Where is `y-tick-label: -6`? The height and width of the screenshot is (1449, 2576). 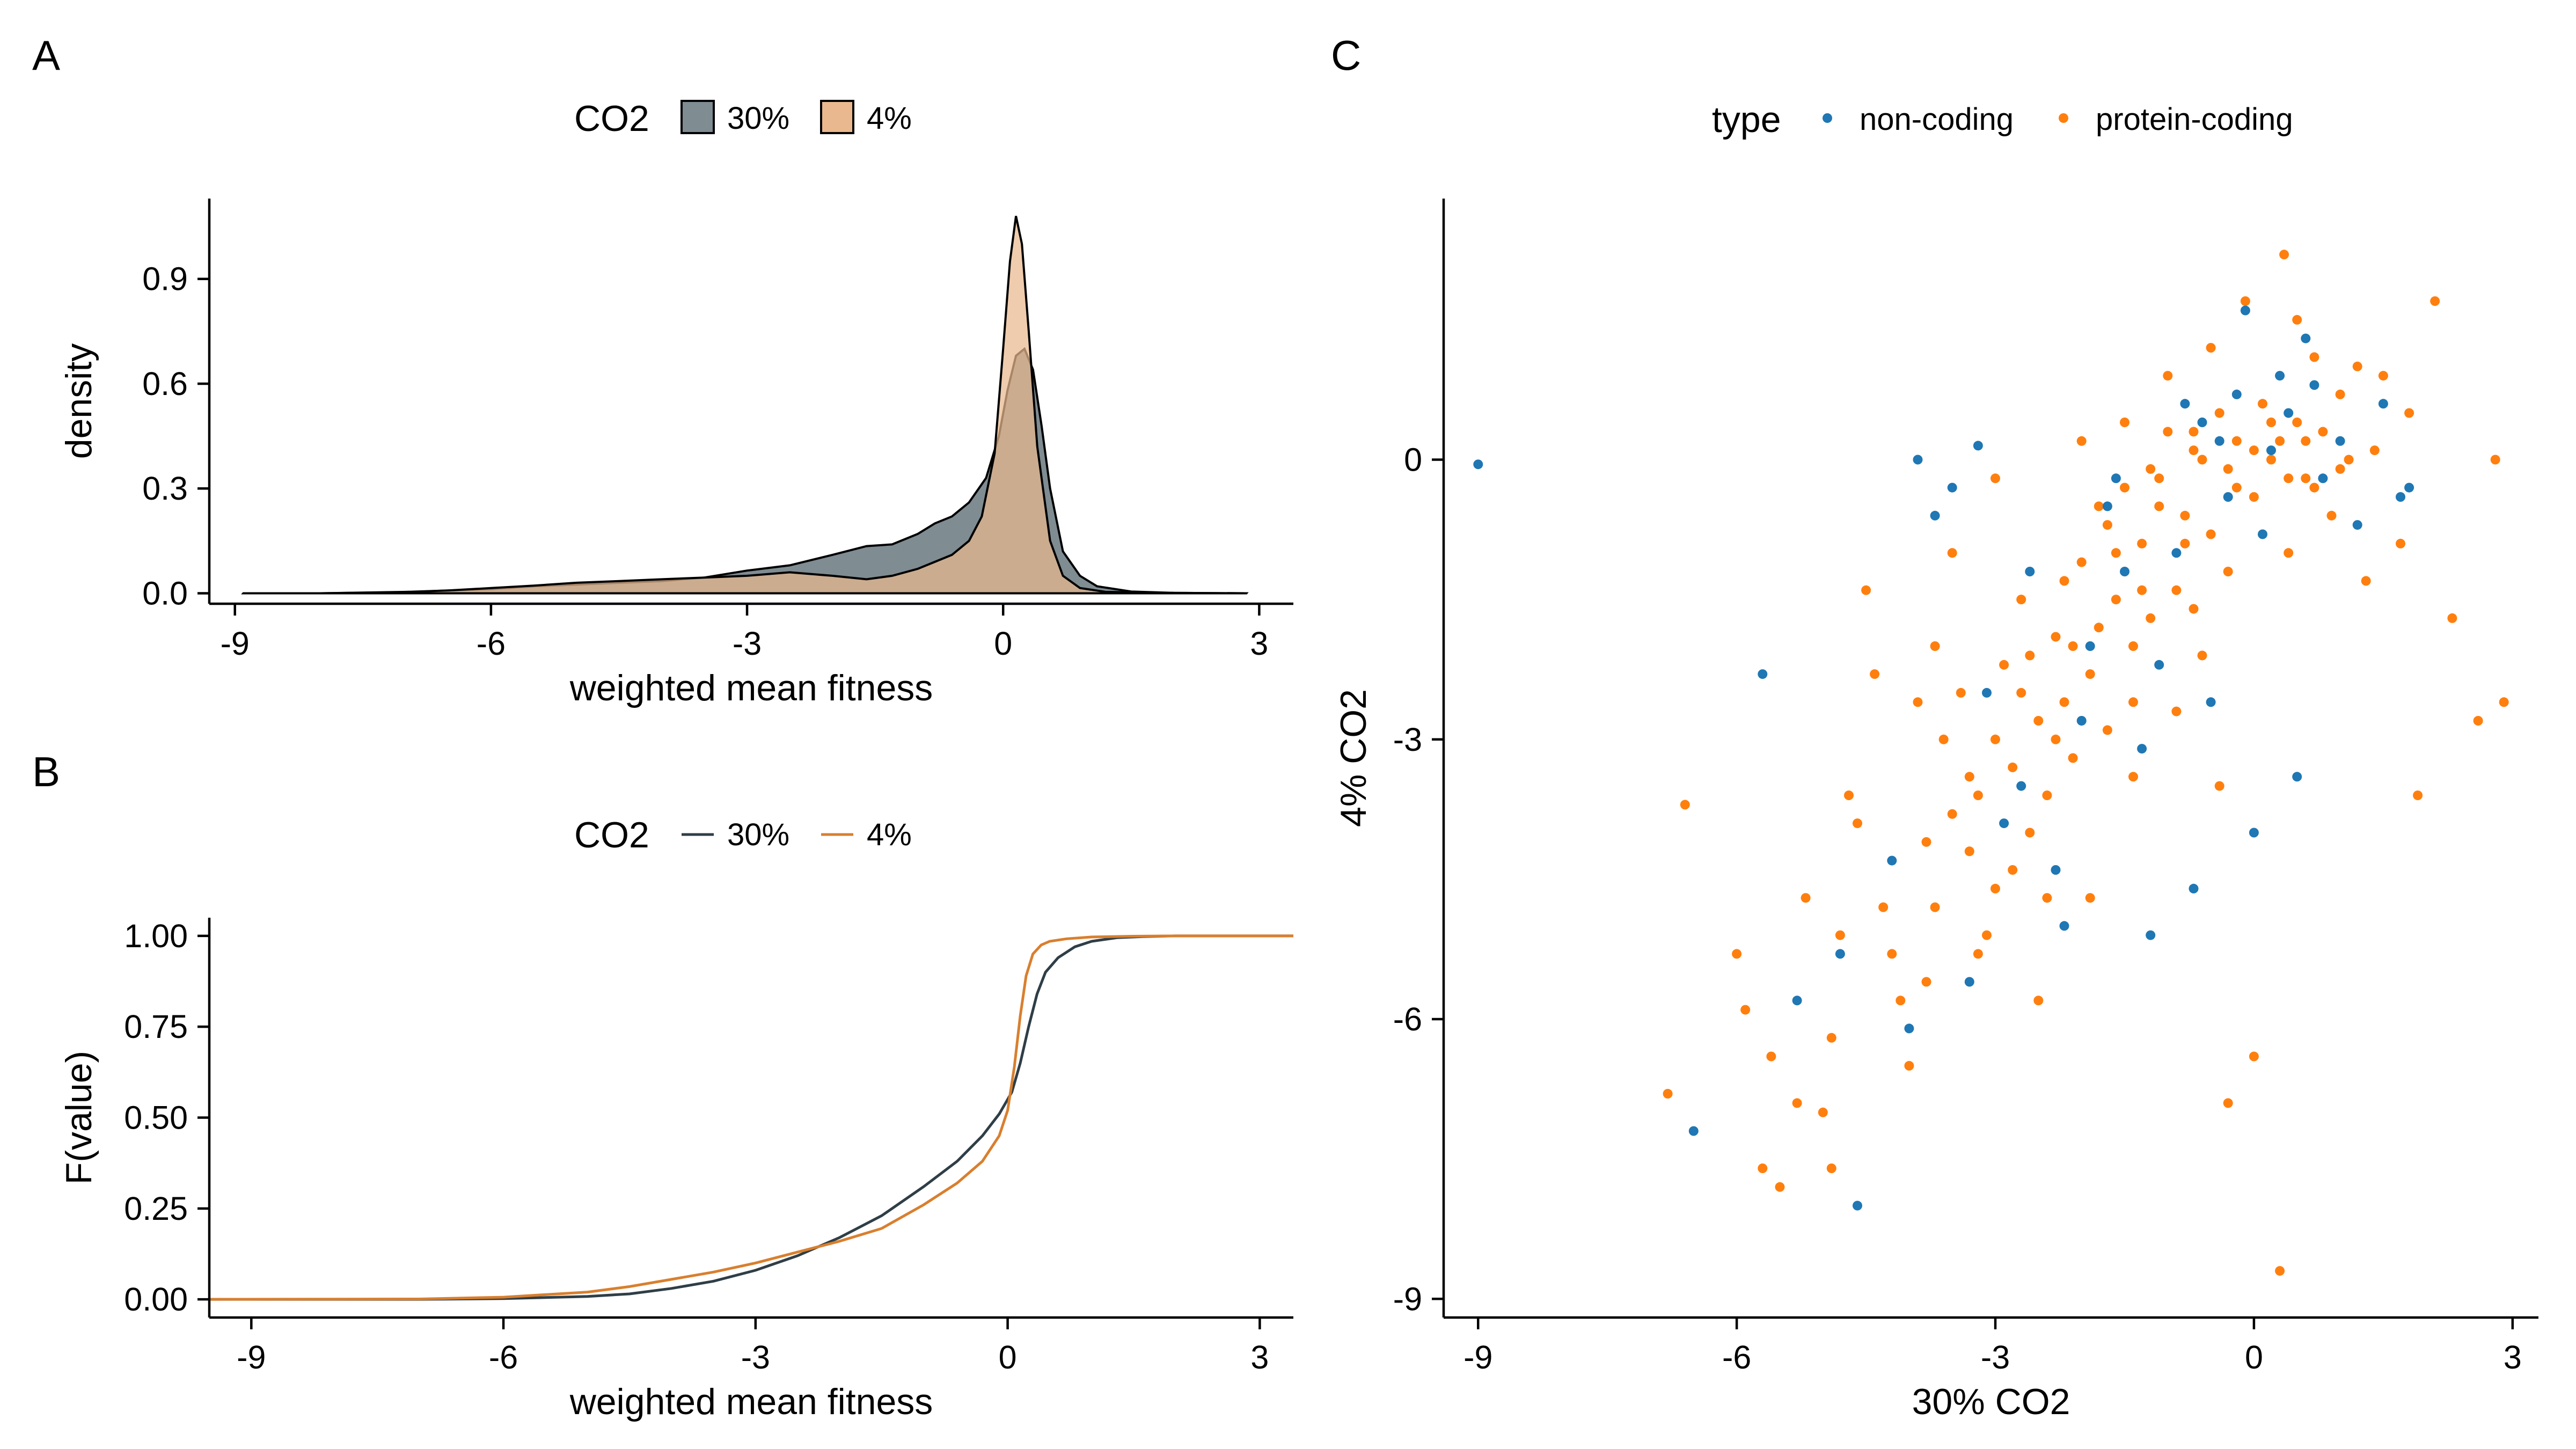 y-tick-label: -6 is located at coordinates (1407, 1019).